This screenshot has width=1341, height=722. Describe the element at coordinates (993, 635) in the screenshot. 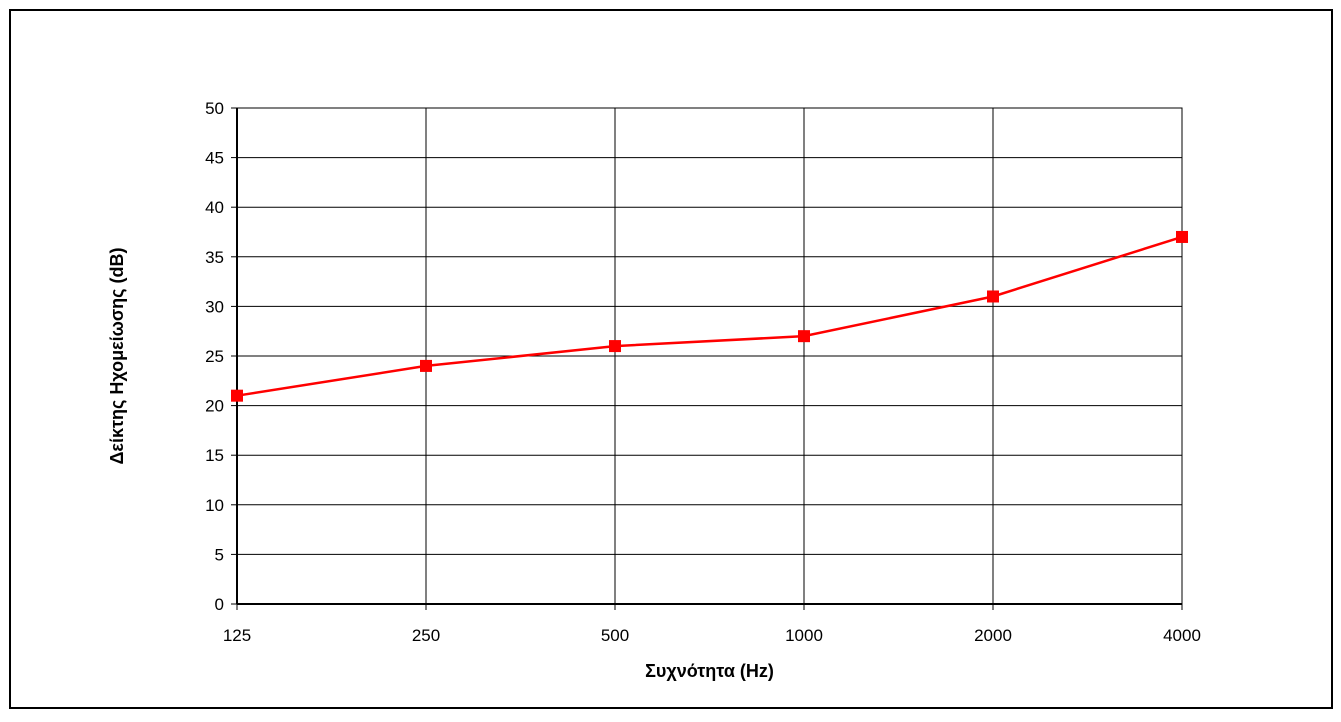

I see `x-tick-label: 2000` at that location.